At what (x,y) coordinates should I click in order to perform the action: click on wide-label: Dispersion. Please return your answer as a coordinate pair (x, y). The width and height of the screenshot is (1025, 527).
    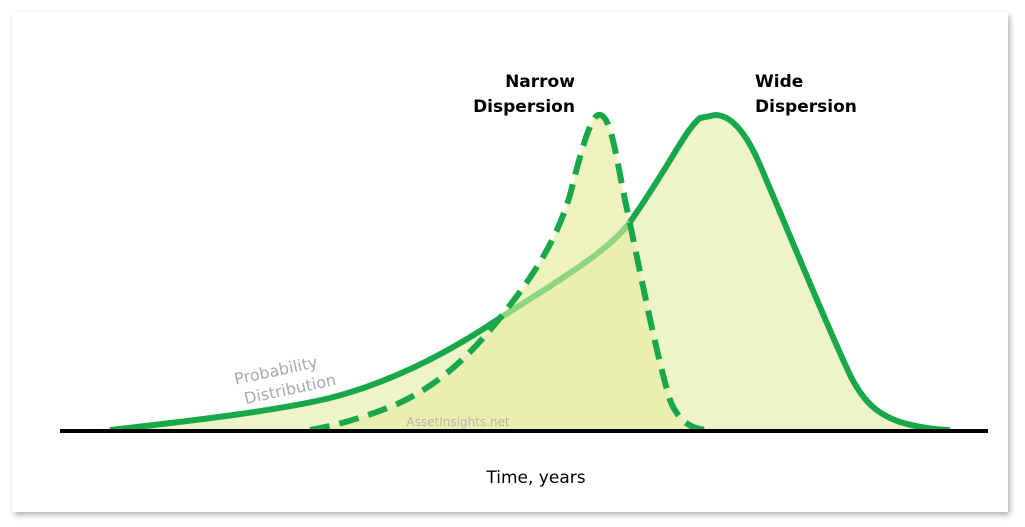
    Looking at the image, I should click on (806, 107).